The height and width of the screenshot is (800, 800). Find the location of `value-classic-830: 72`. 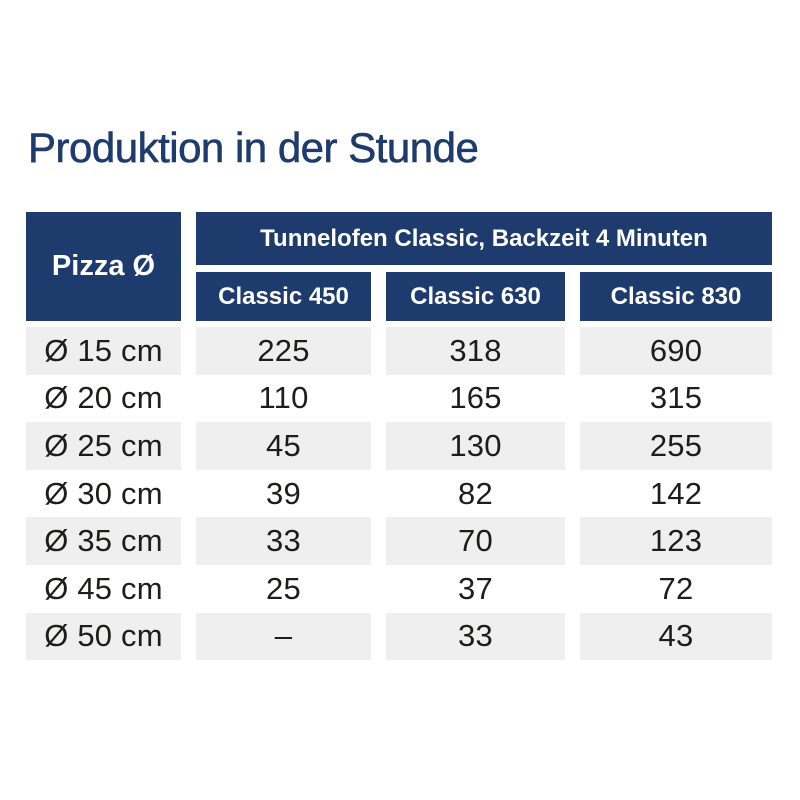

value-classic-830: 72 is located at coordinates (676, 588).